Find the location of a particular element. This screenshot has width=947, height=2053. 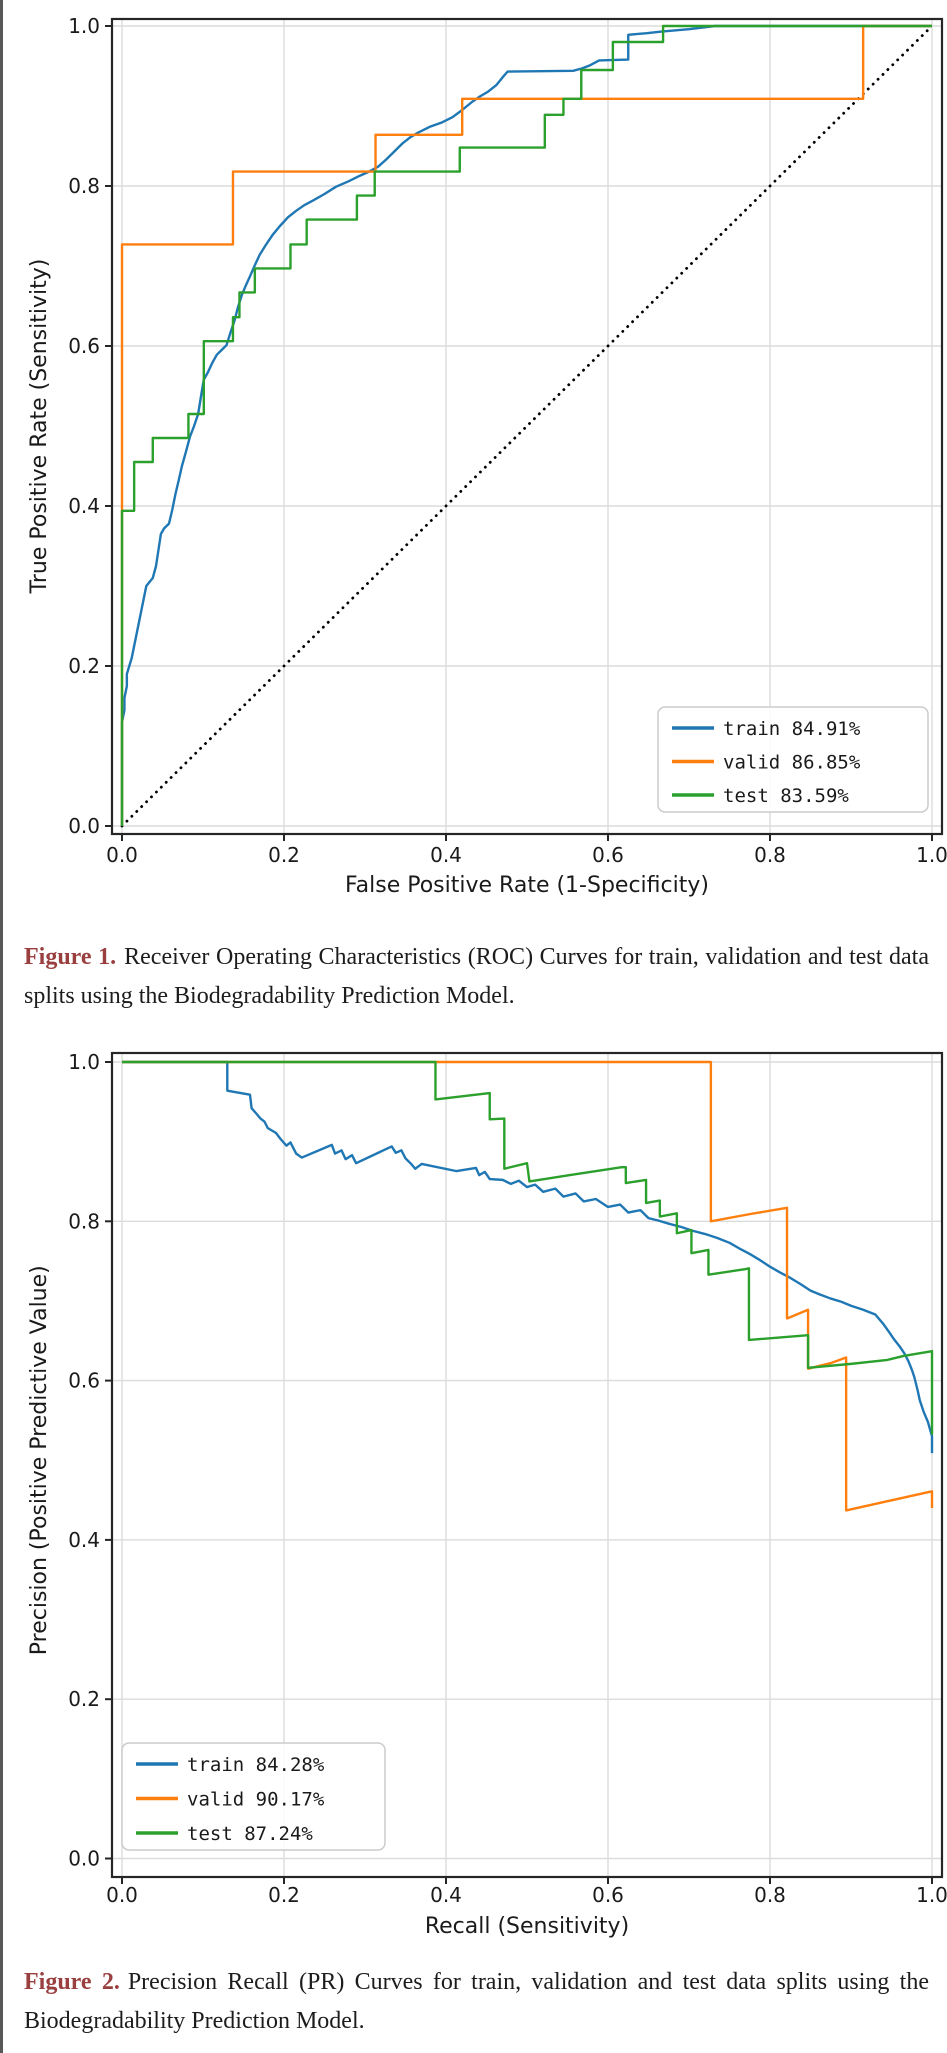

legend-label-2: test 83.59% is located at coordinates (786, 796).